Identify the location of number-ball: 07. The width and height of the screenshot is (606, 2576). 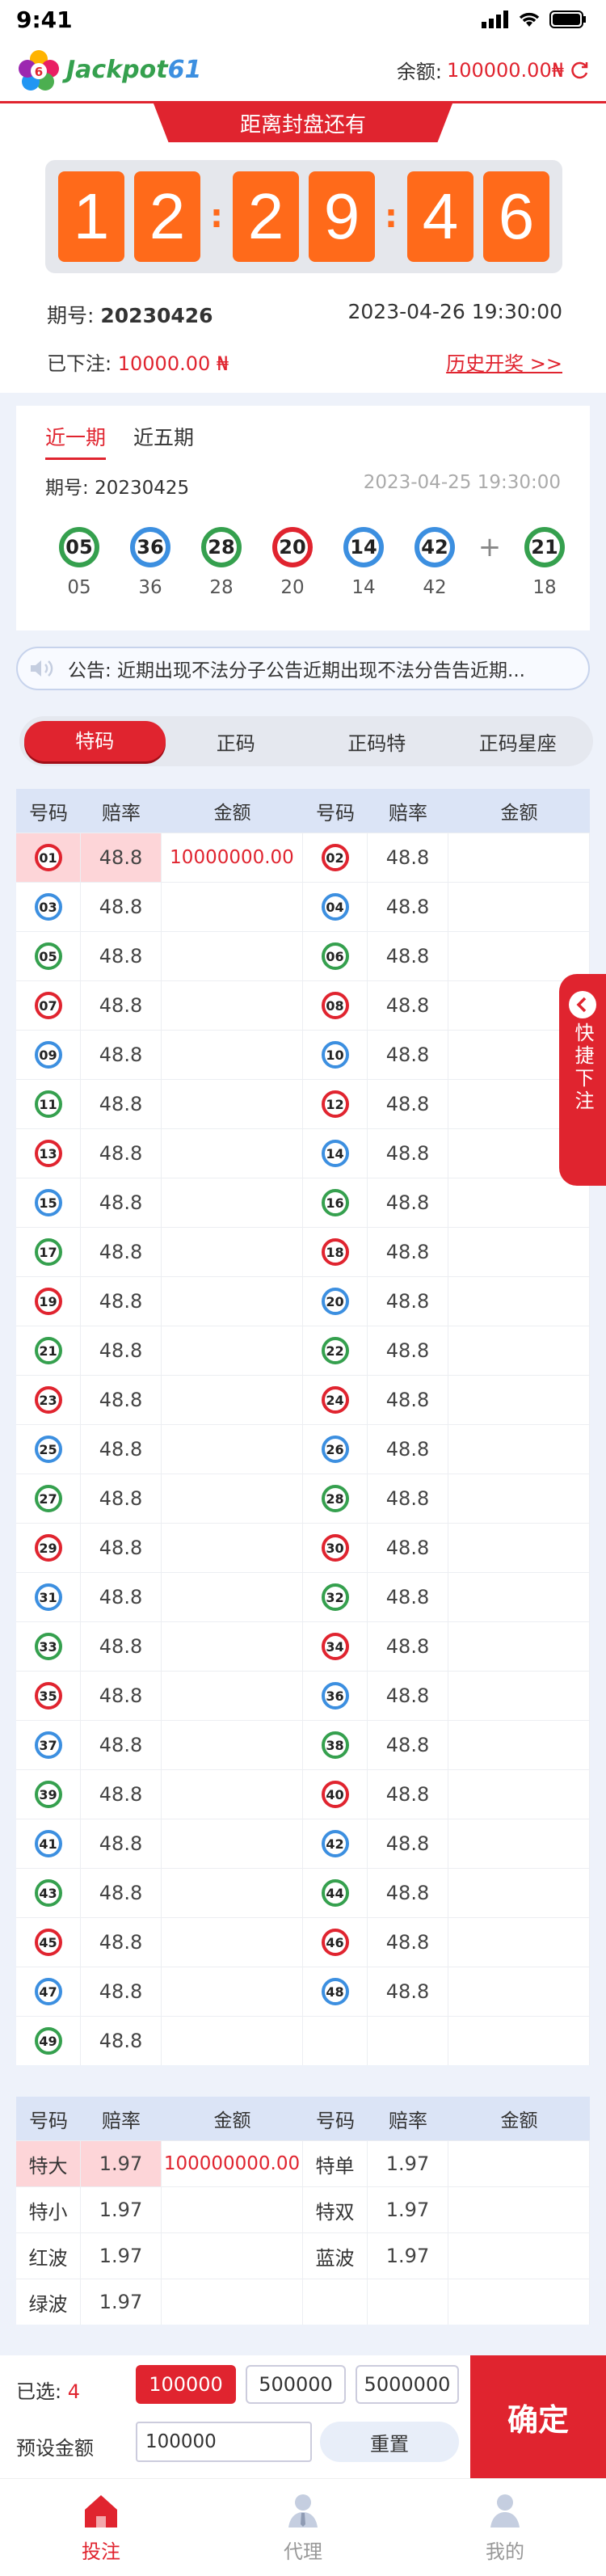
(48, 1005).